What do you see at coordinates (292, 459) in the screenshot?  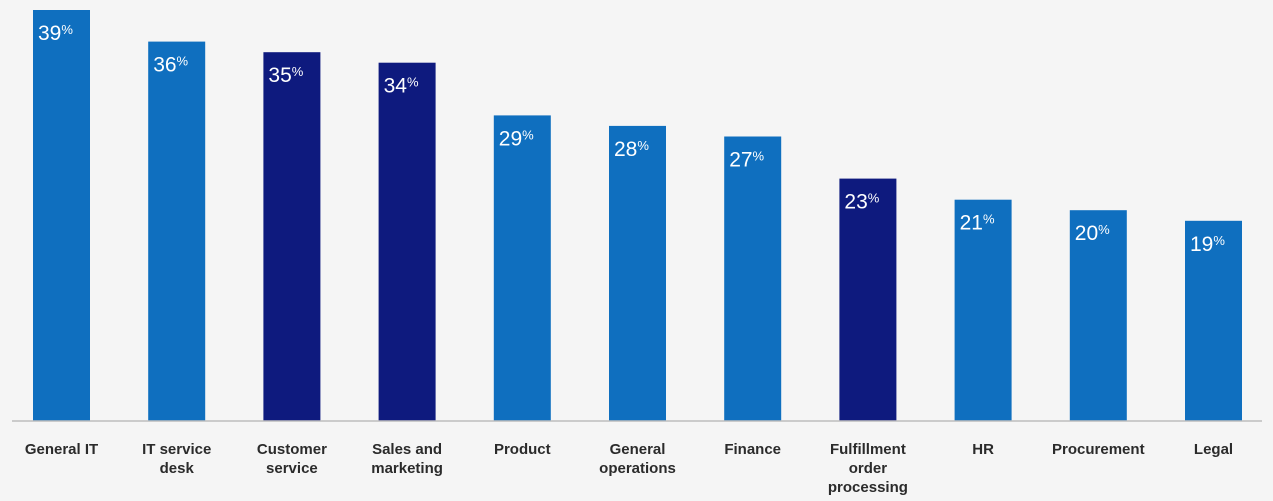 I see `category-label: Customer service` at bounding box center [292, 459].